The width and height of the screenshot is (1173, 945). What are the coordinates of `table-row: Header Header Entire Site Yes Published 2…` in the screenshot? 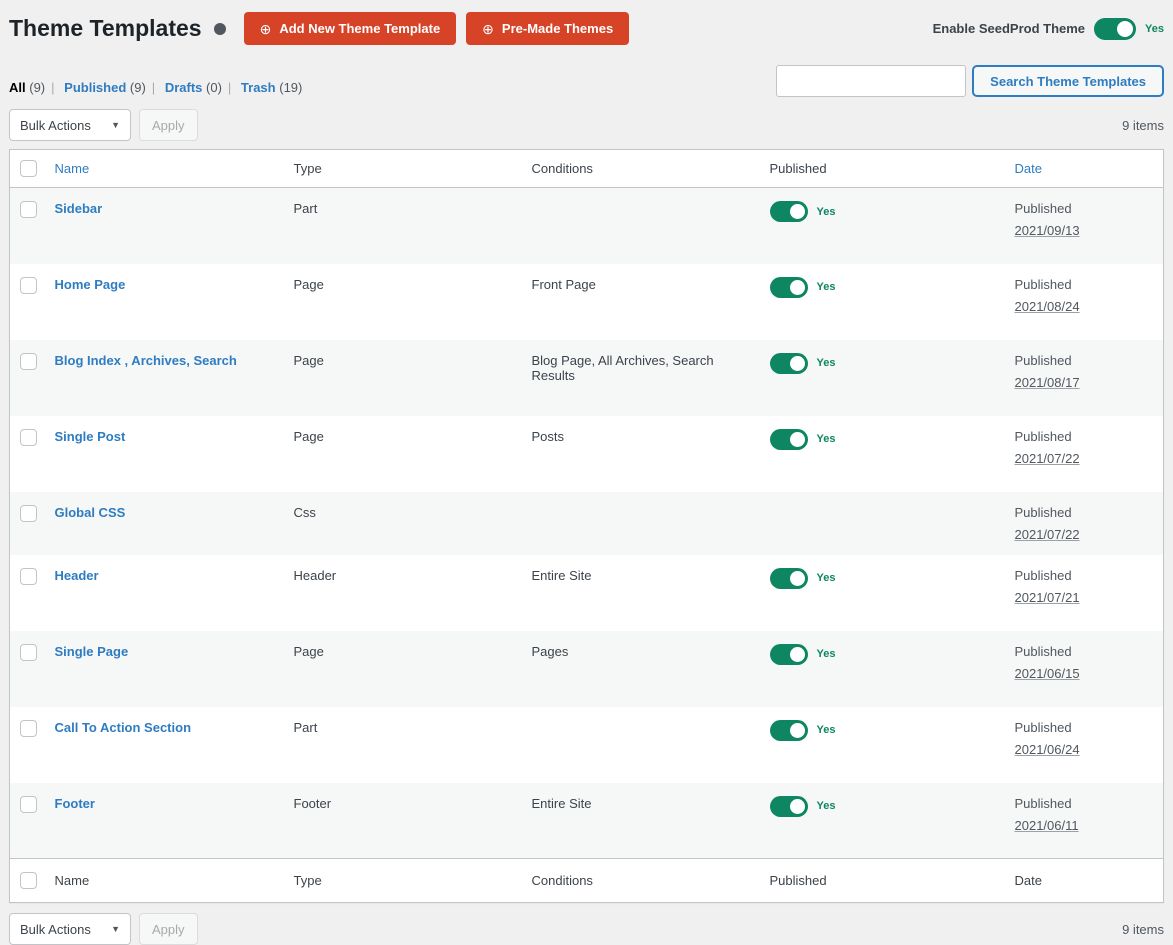 It's located at (587, 593).